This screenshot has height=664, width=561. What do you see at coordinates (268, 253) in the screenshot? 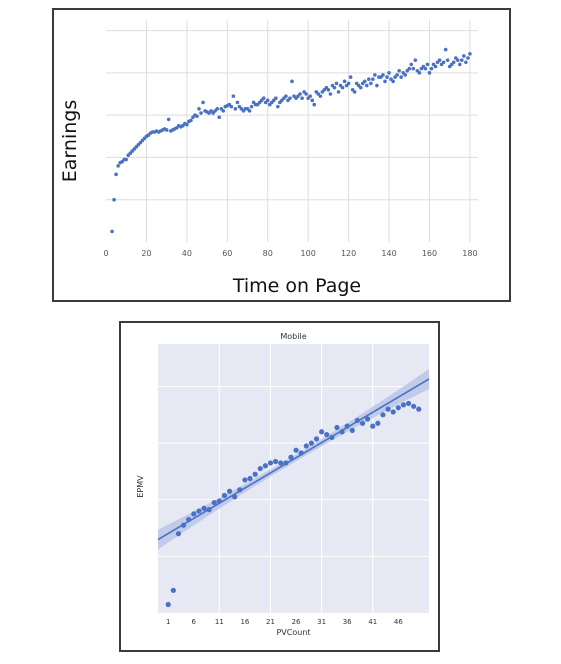
I see `x-tick-label: 80` at bounding box center [268, 253].